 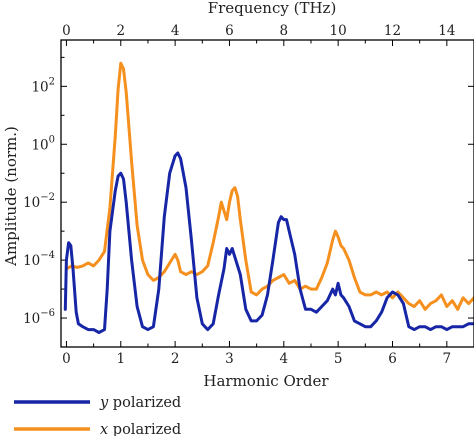 What do you see at coordinates (43, 143) in the screenshot?
I see `y-tick-label-3: 10⁰` at bounding box center [43, 143].